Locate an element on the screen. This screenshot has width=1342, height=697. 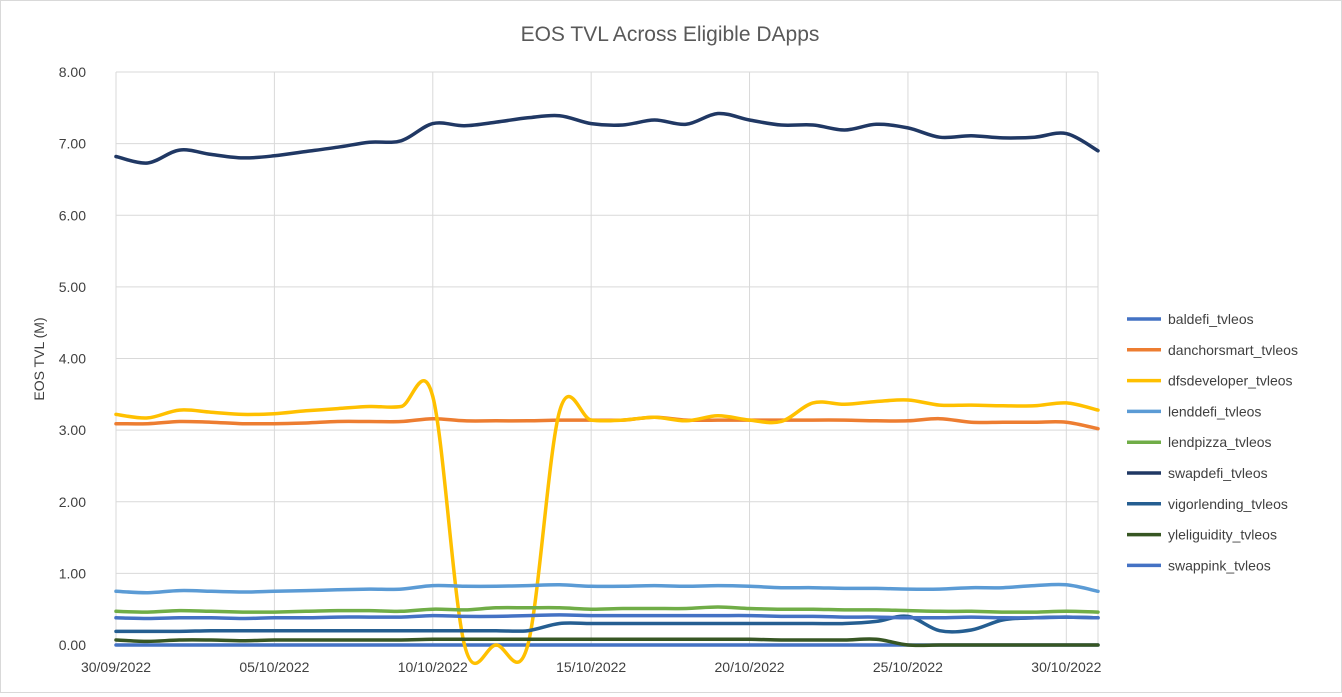
series-line-swappink_tvleos is located at coordinates (607, 617).